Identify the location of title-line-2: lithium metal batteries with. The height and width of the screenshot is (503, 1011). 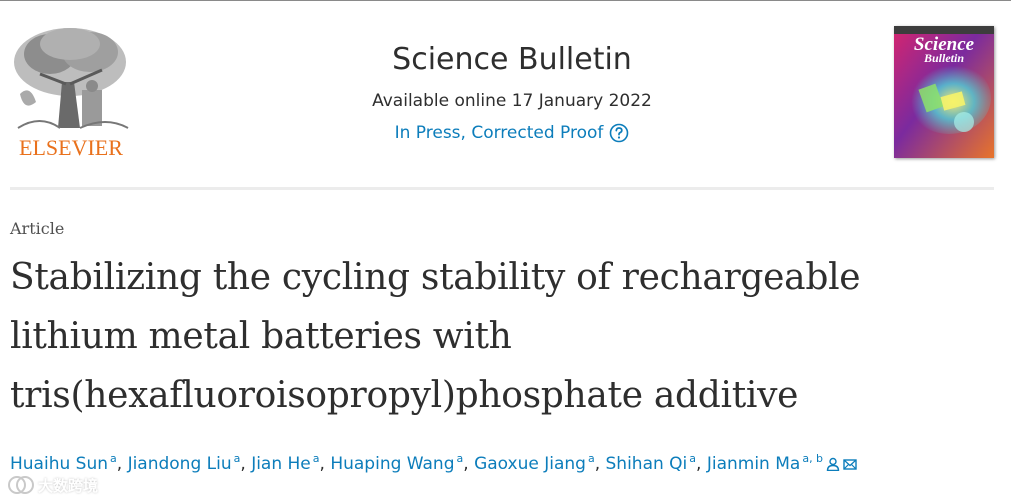
(261, 336).